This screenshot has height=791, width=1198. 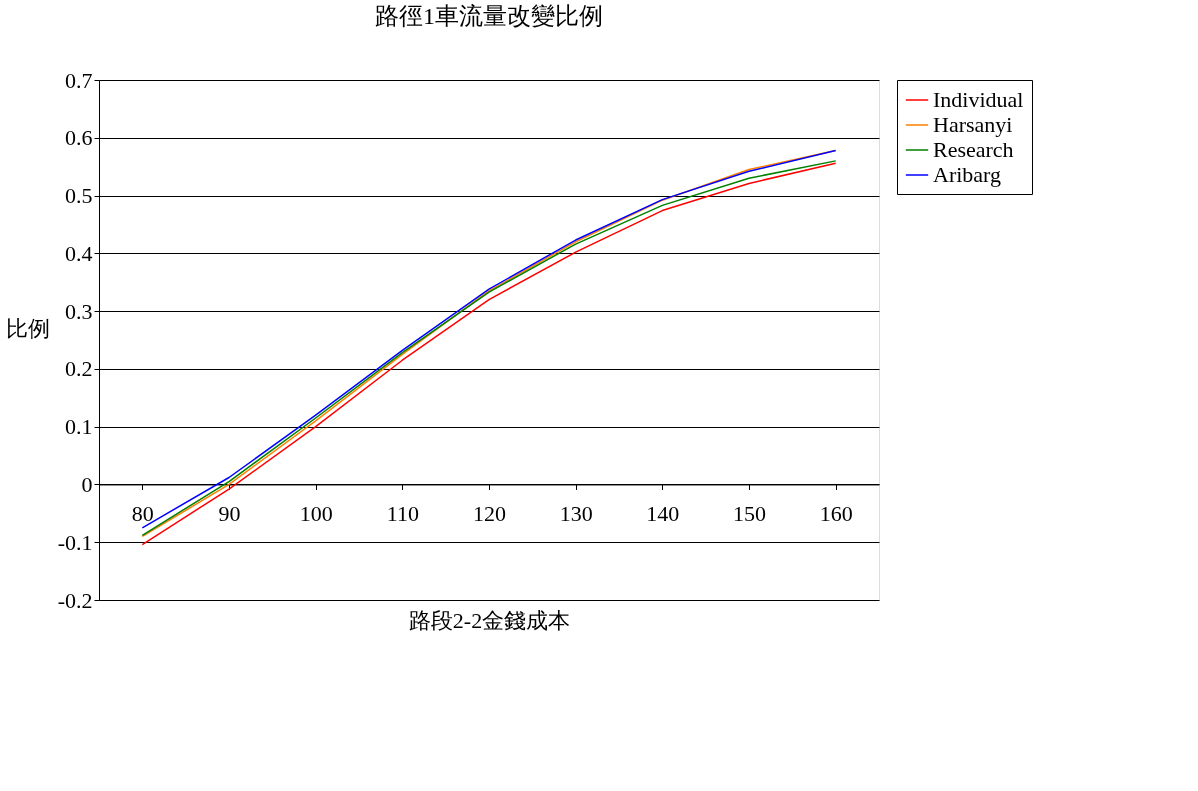 I want to click on chart-title: 路徑1車流量改變比例, so click(x=489, y=16).